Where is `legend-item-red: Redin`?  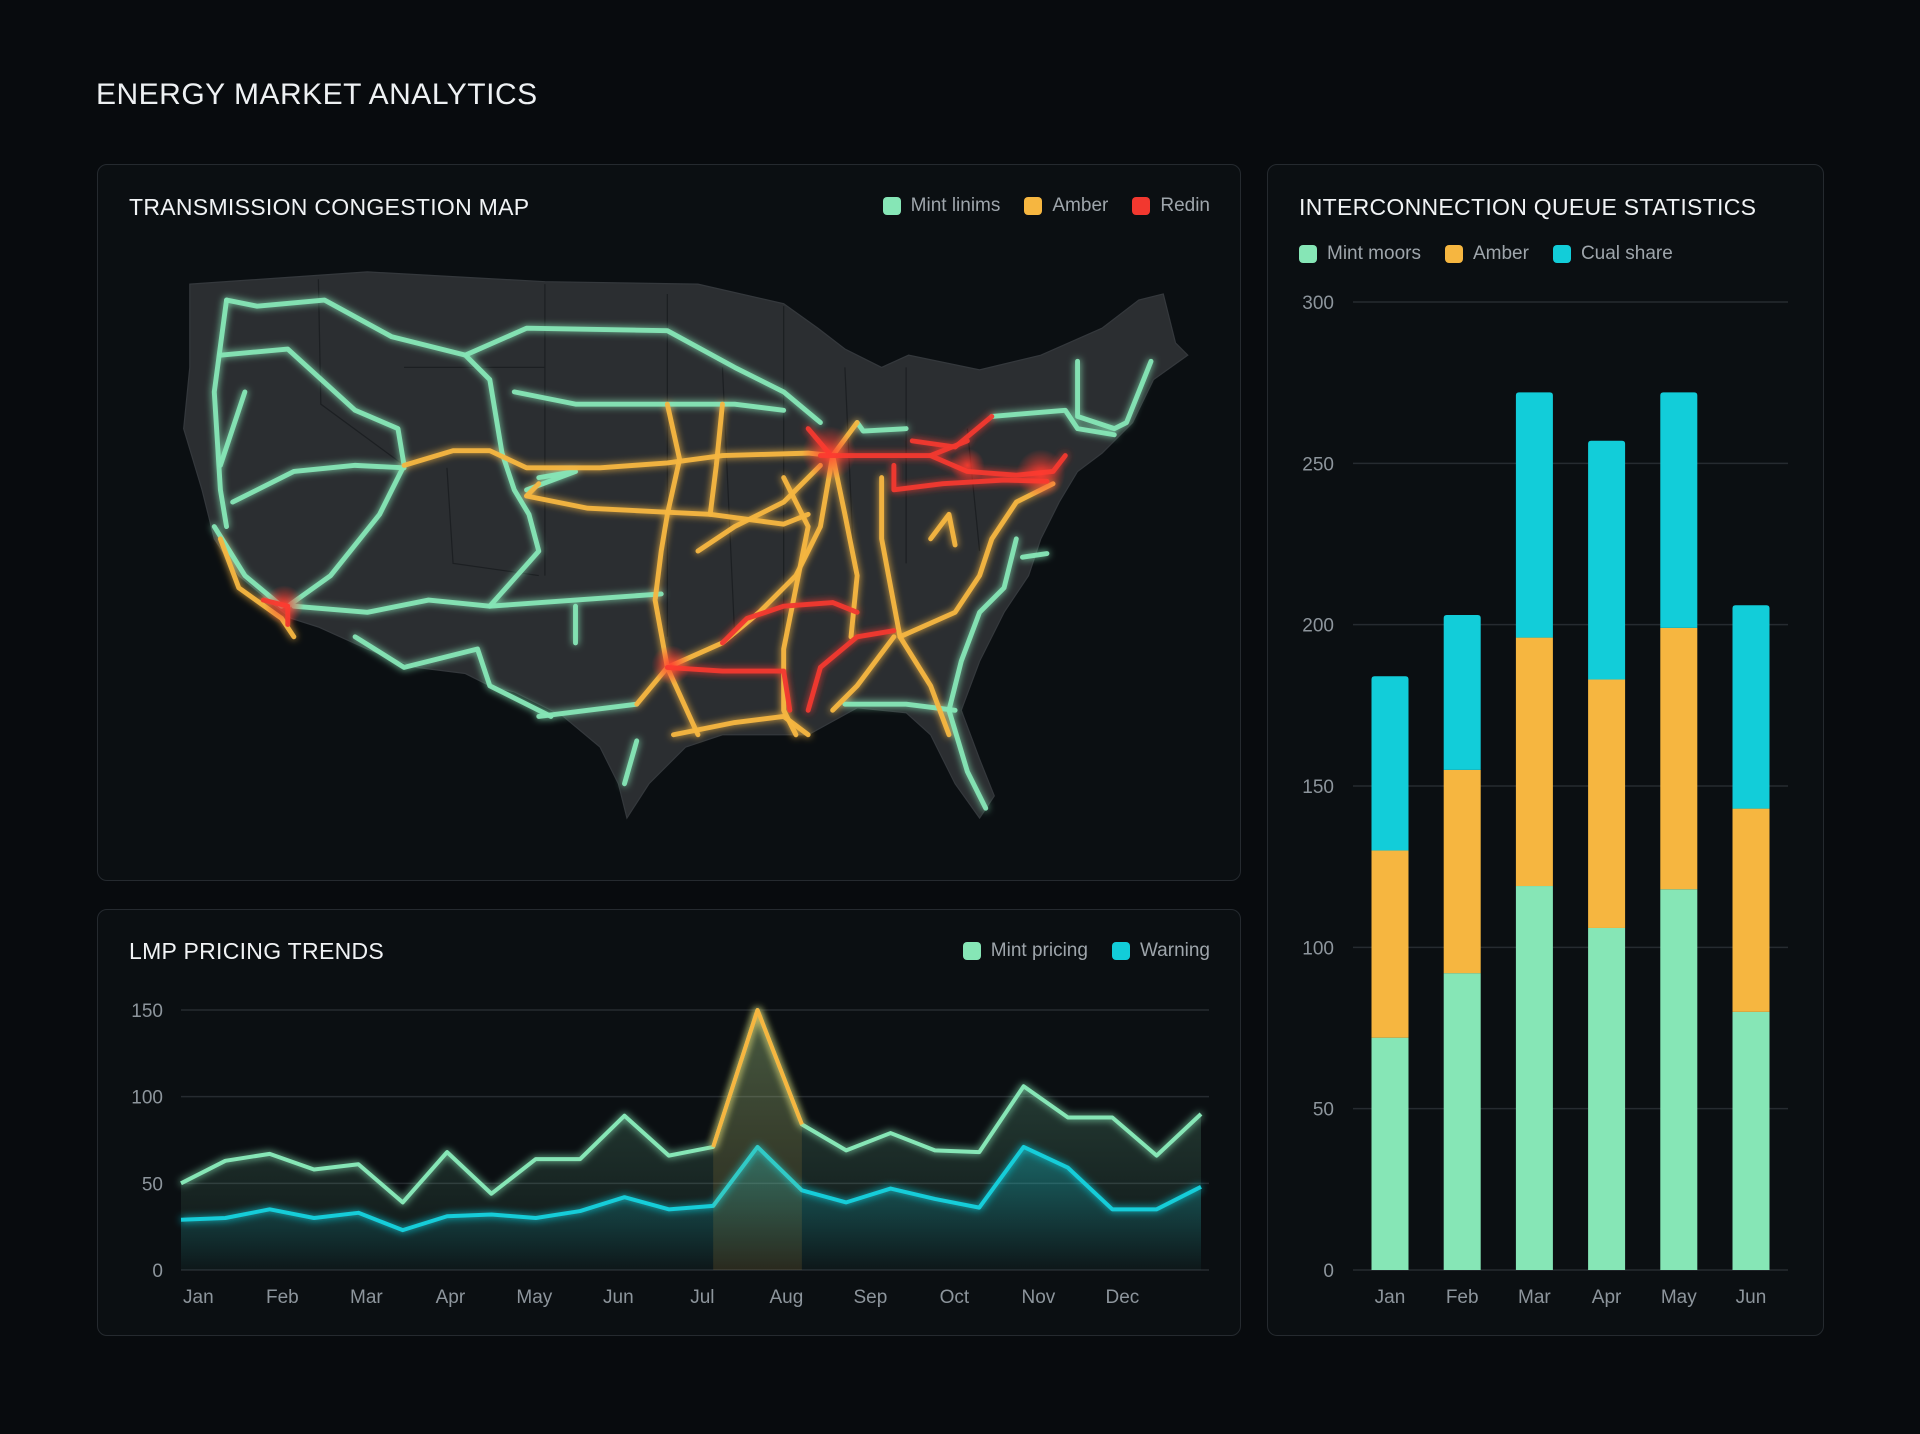 legend-item-red: Redin is located at coordinates (1171, 206).